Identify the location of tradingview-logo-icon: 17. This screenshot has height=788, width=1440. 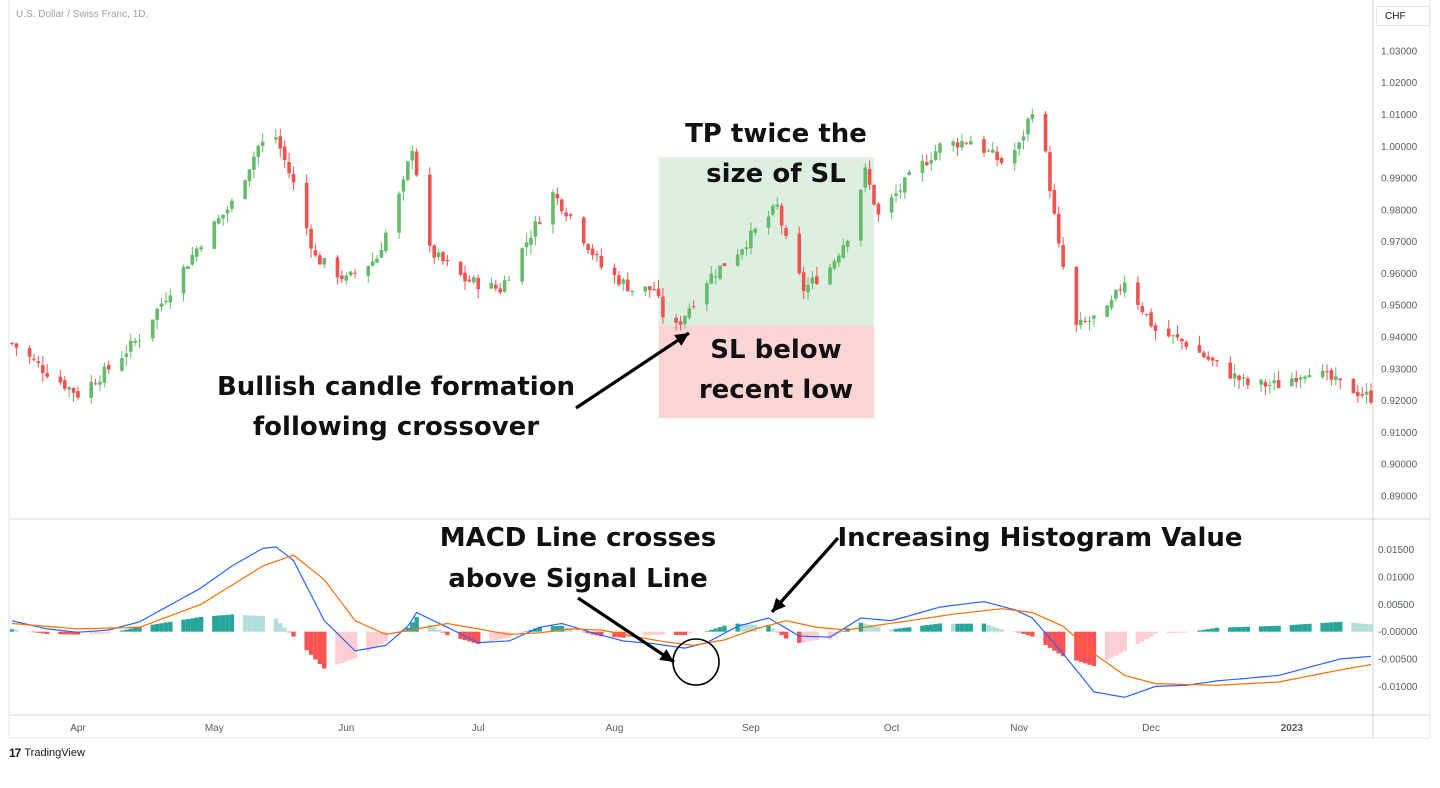
(15, 753).